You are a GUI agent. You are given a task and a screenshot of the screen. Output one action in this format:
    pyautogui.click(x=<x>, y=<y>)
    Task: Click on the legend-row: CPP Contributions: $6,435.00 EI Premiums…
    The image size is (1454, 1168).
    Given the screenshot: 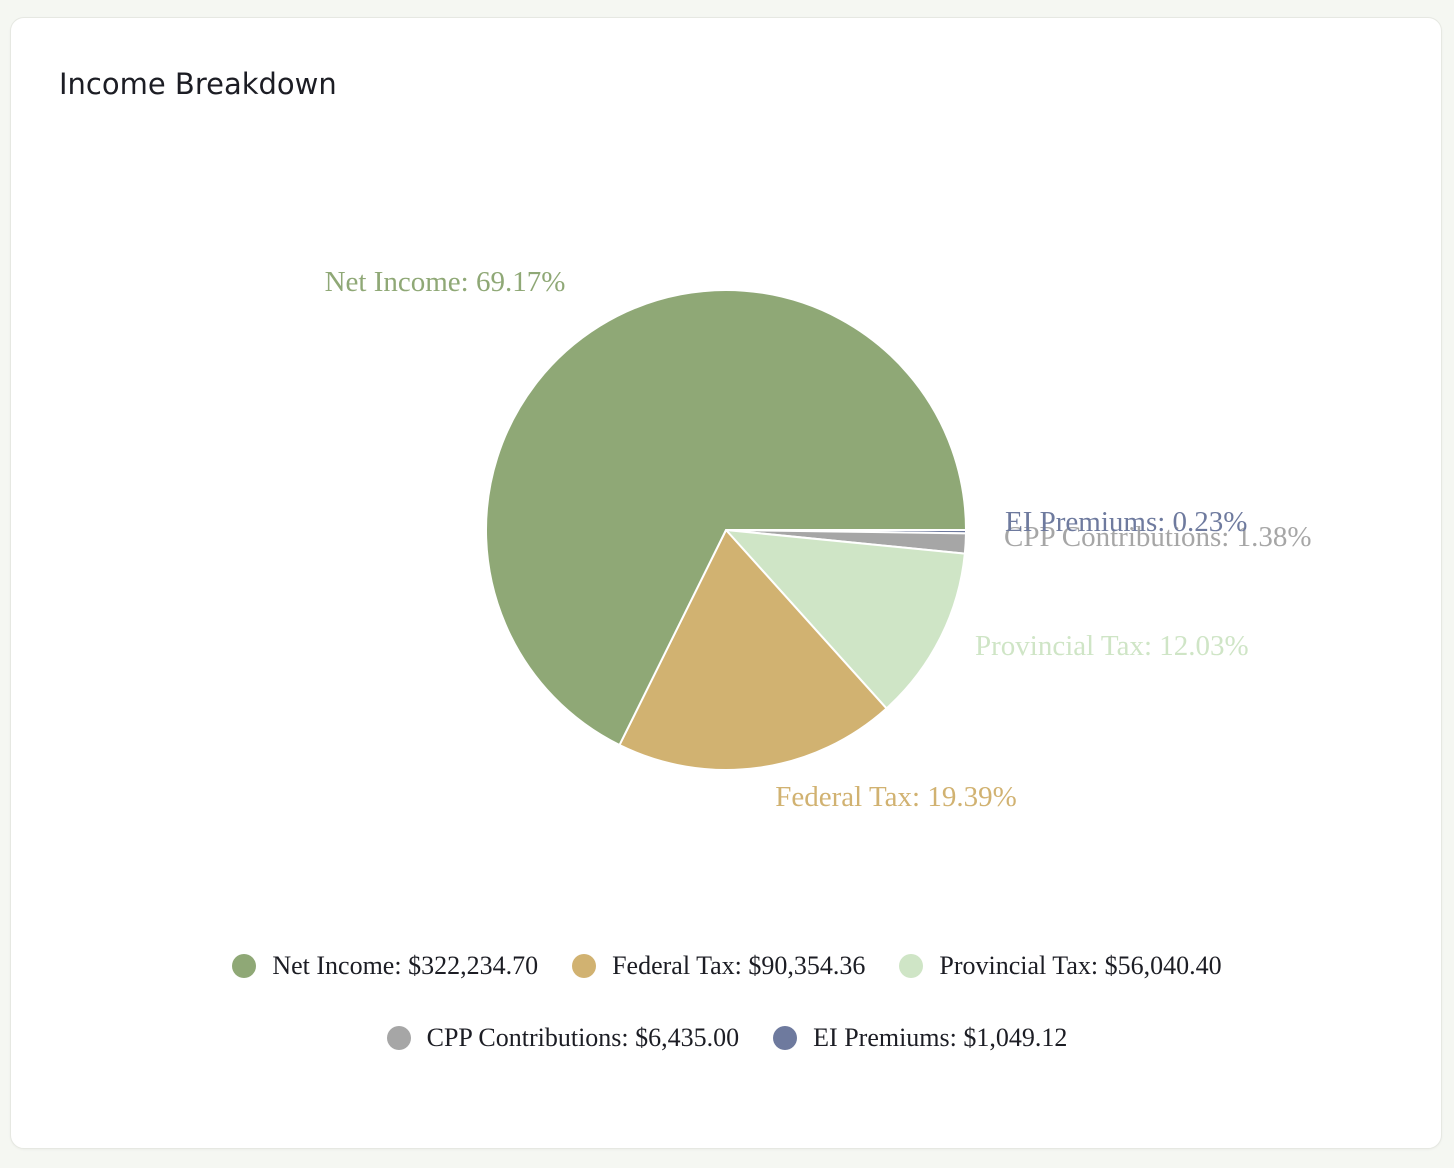 What is the action you would take?
    pyautogui.click(x=727, y=1038)
    